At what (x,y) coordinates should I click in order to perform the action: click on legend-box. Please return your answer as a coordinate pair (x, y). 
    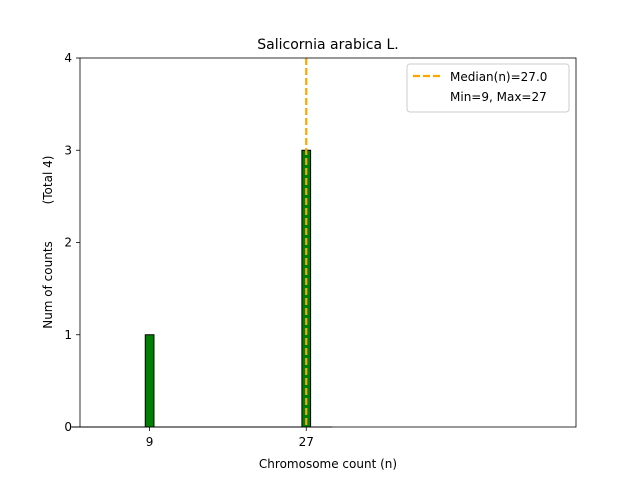
    Looking at the image, I should click on (488, 88).